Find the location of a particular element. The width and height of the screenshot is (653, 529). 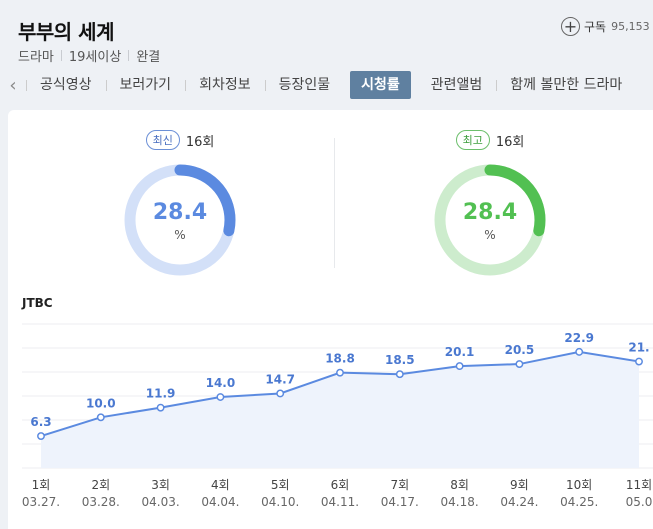

genre-text: 드라마 is located at coordinates (36, 57).